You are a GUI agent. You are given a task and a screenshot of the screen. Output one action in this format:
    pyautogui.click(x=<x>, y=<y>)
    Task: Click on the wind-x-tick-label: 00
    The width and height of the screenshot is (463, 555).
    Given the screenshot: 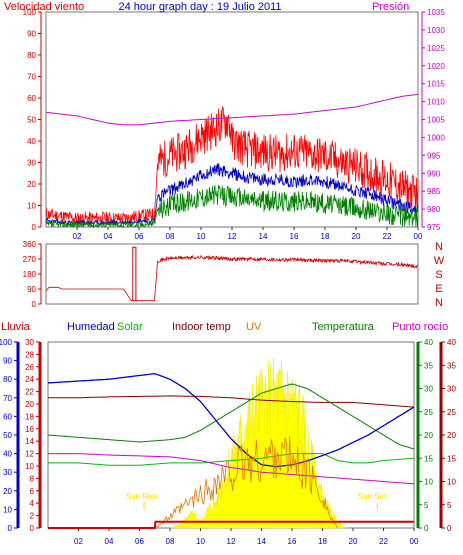 What is the action you would take?
    pyautogui.click(x=418, y=236)
    